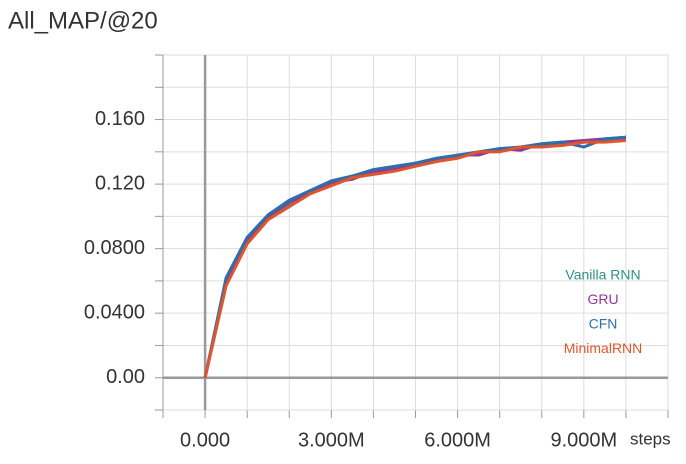 This screenshot has width=686, height=464. What do you see at coordinates (331, 440) in the screenshot?
I see `x-tick-label: 3.000M` at bounding box center [331, 440].